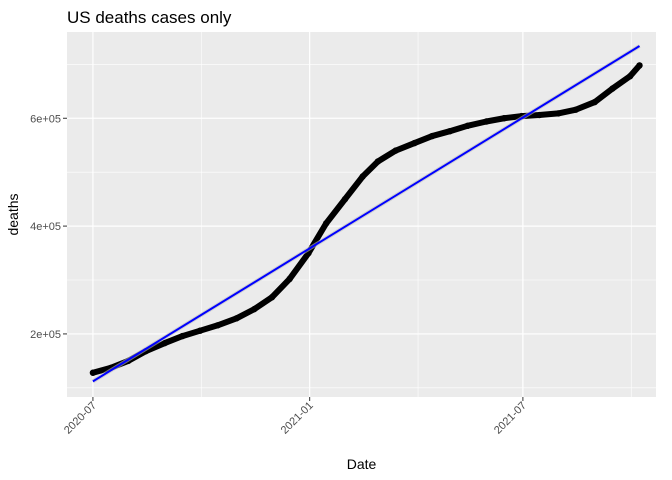 This screenshot has height=480, width=672. Describe the element at coordinates (45, 119) in the screenshot. I see `y-tick-label: 6e+05` at that location.